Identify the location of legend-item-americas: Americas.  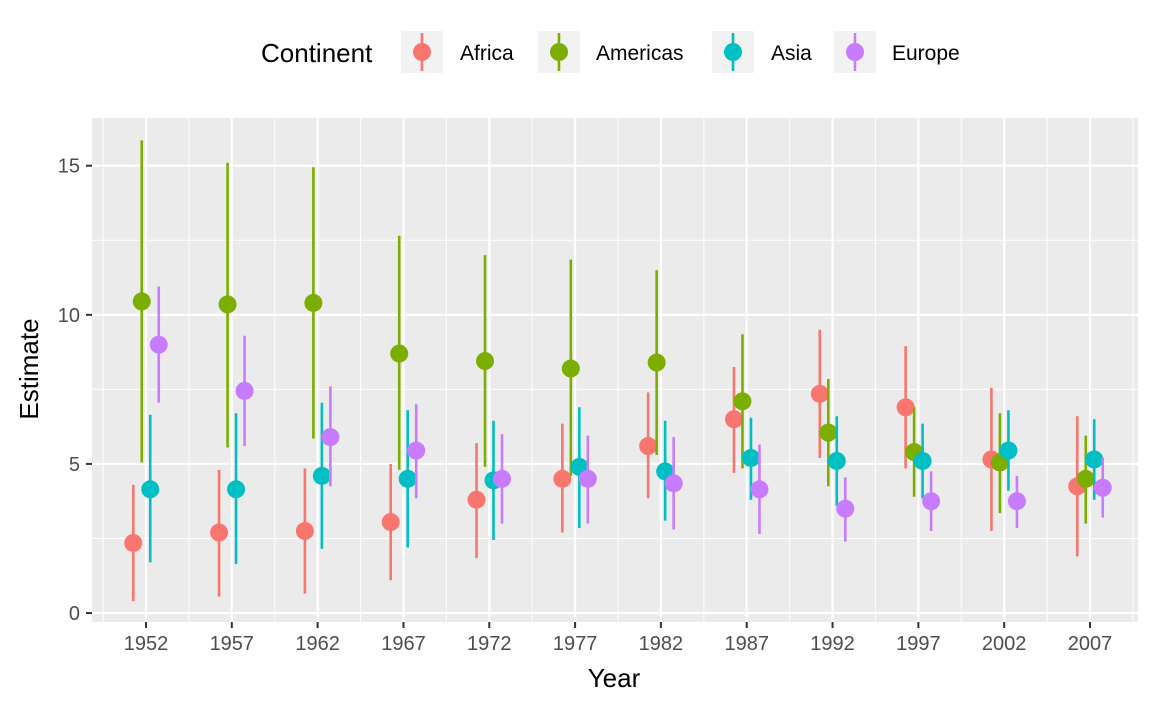
(611, 52).